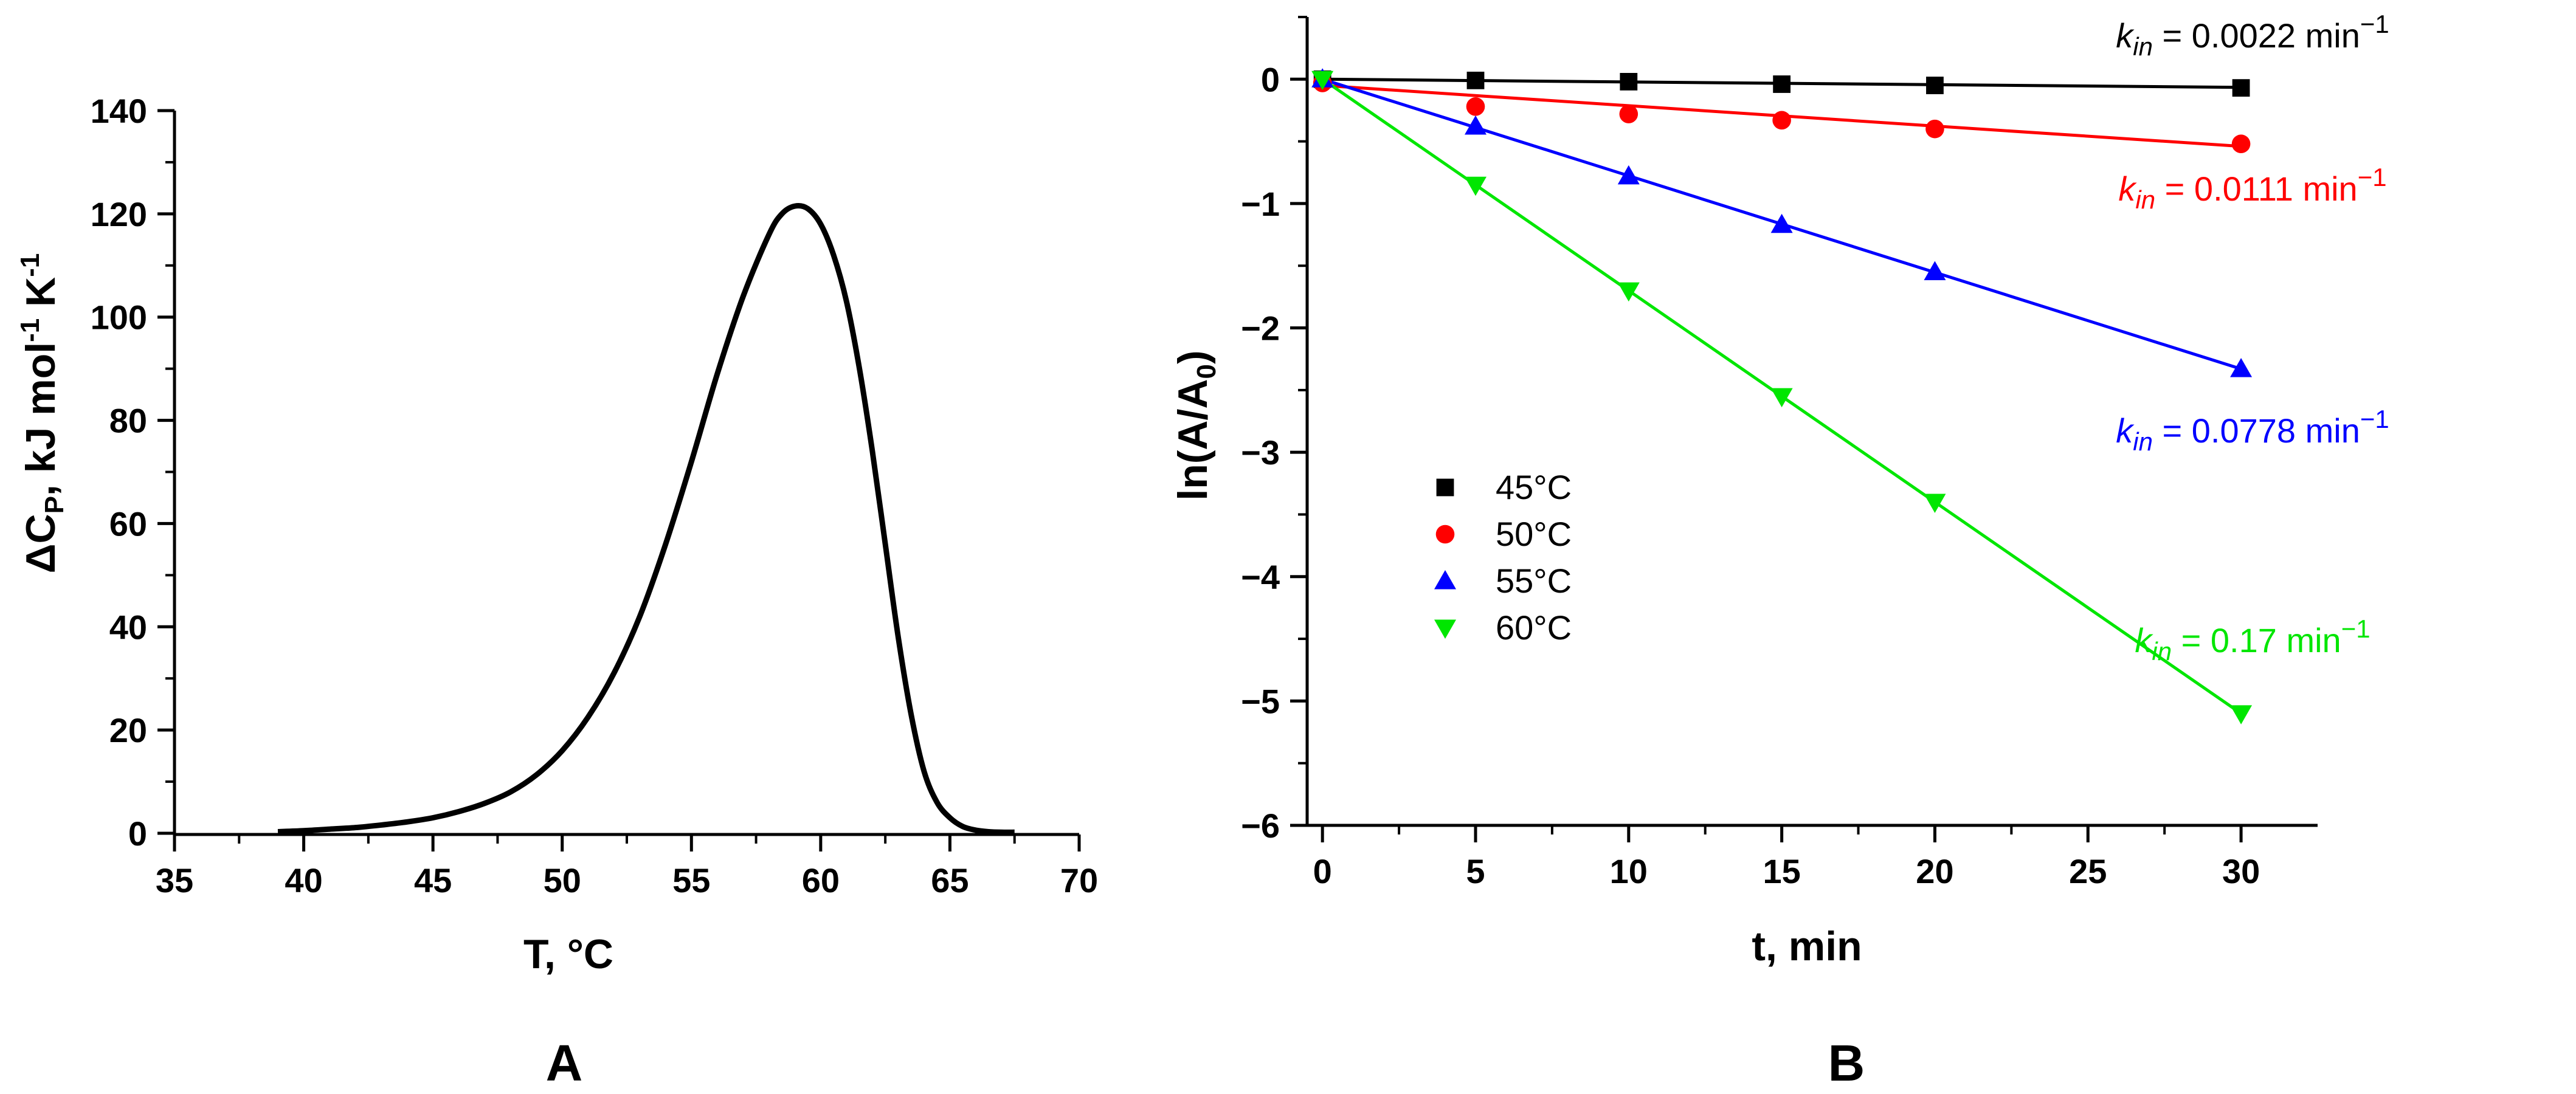  What do you see at coordinates (128, 421) in the screenshot?
I see `panel-a-y-tick-label: 80` at bounding box center [128, 421].